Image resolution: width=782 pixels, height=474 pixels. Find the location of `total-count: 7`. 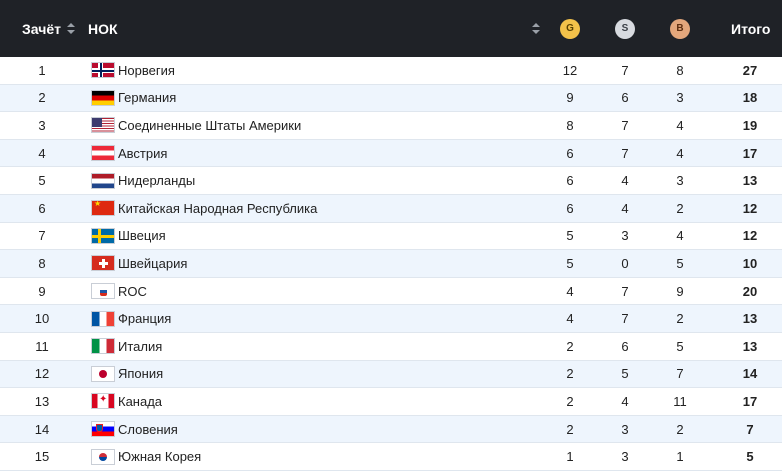

total-count: 7 is located at coordinates (750, 429).